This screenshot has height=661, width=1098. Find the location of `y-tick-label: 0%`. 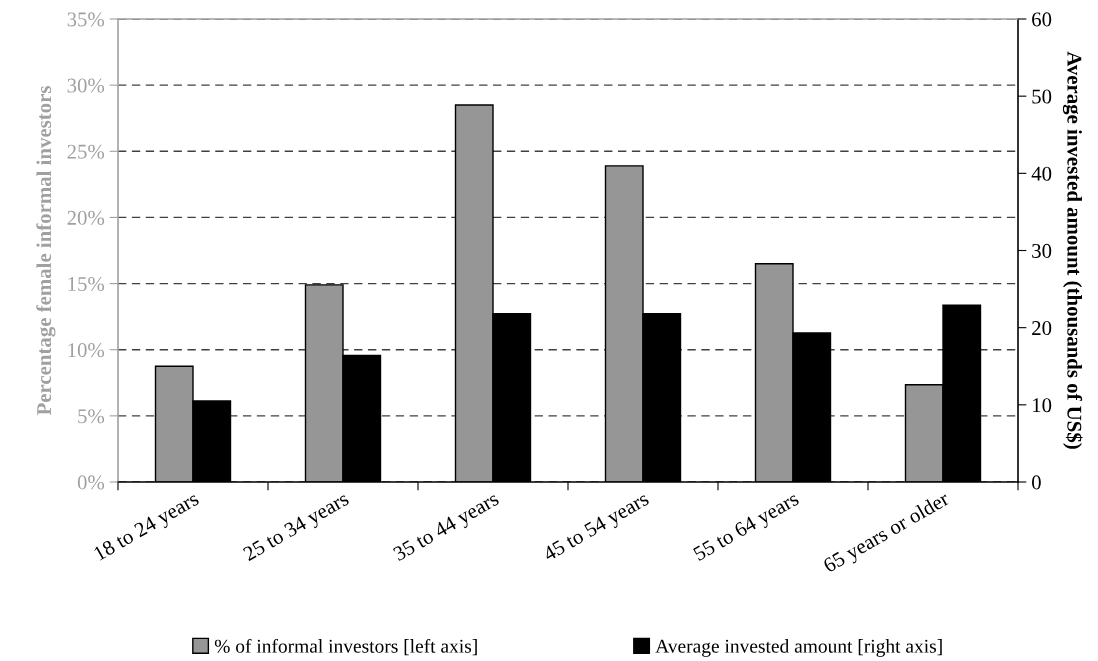

y-tick-label: 0% is located at coordinates (91, 482).